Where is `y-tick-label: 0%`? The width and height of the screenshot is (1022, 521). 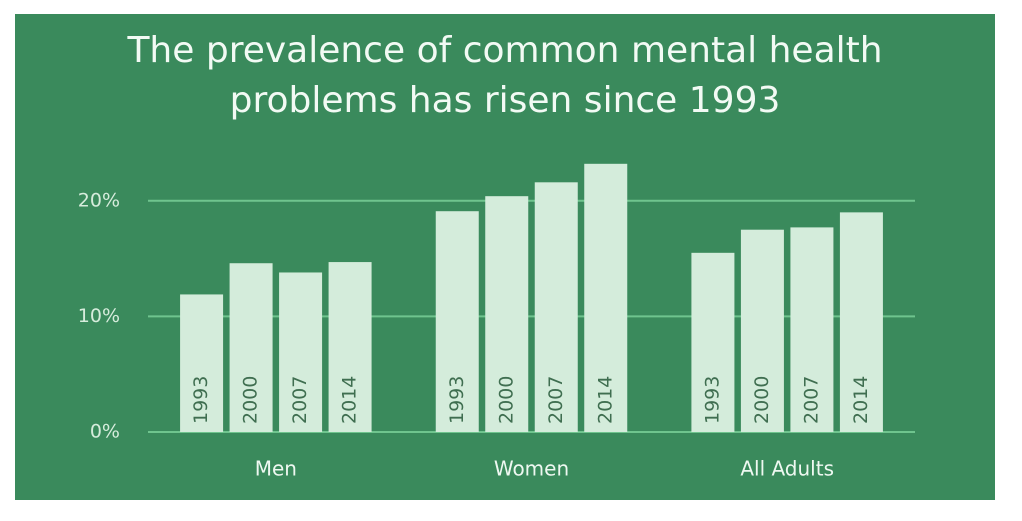
y-tick-label: 0% is located at coordinates (105, 432).